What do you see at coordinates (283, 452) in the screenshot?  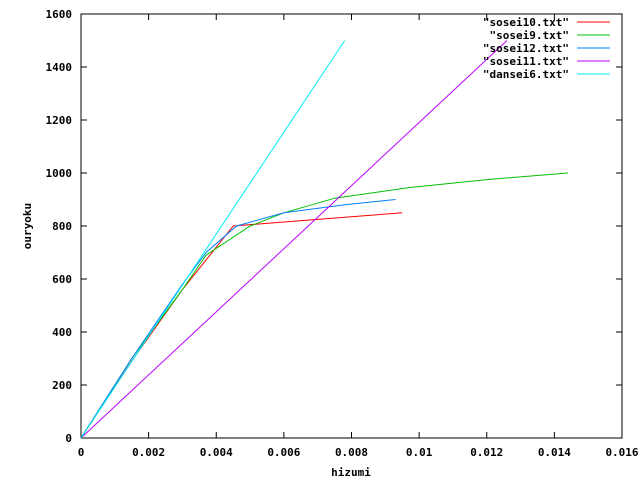 I see `x-tick-label: 0.006` at bounding box center [283, 452].